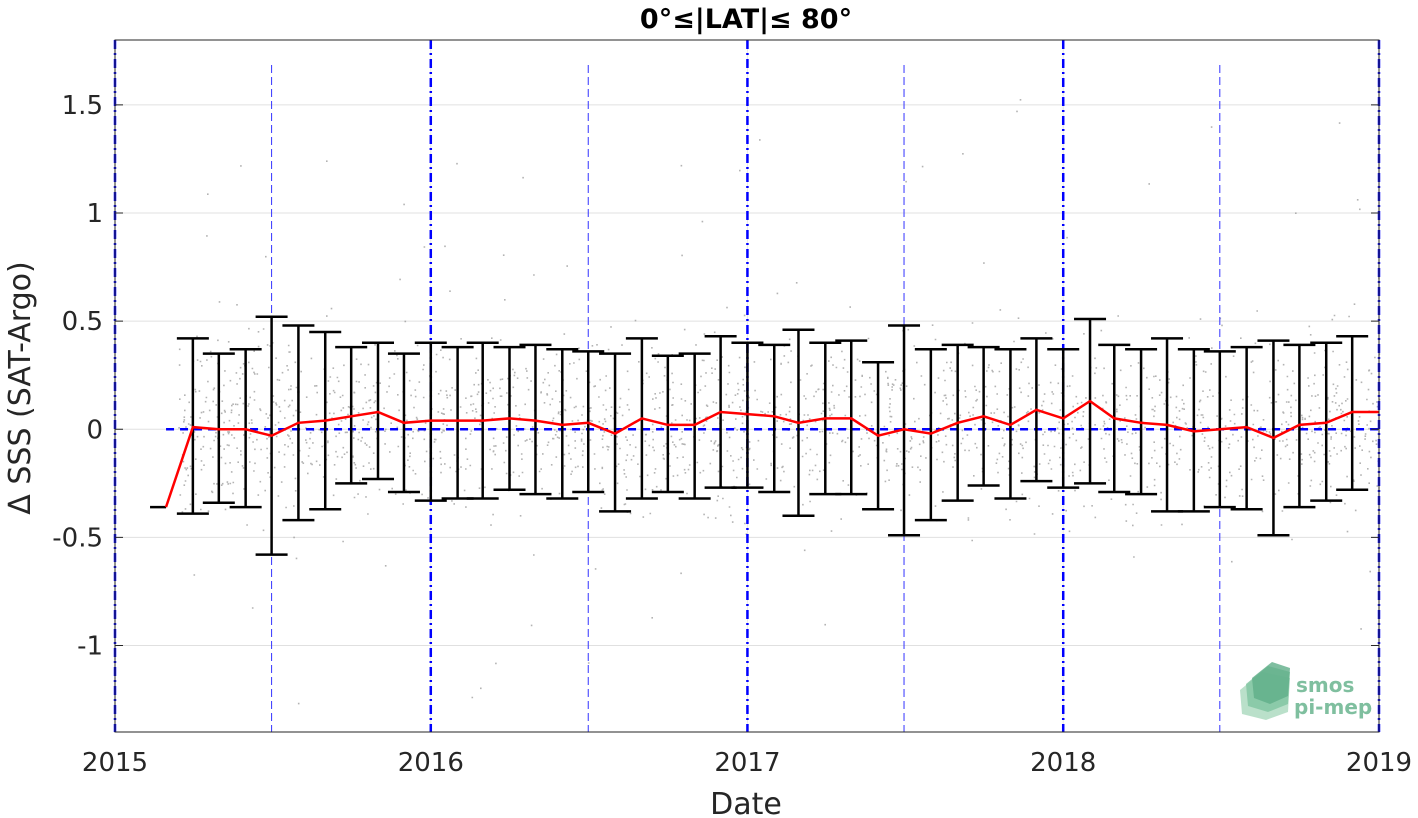 Image resolution: width=1418 pixels, height=818 pixels. What do you see at coordinates (77, 538) in the screenshot?
I see `y-tick-label: -0.5` at bounding box center [77, 538].